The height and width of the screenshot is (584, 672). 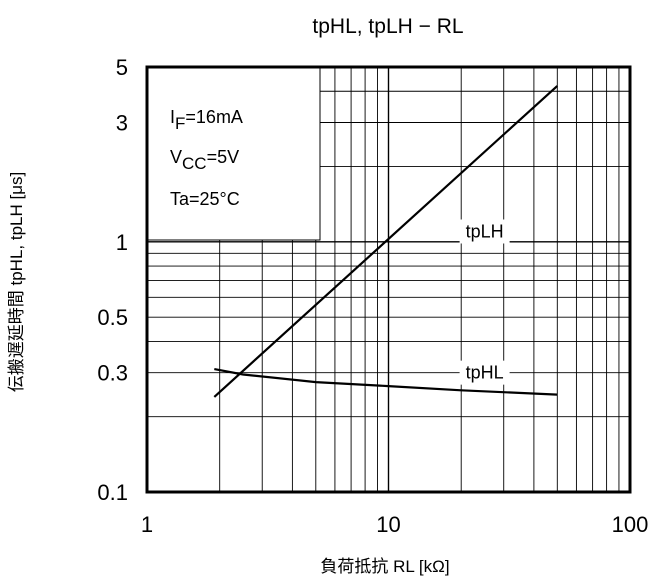 I want to click on condition-if: IF=16mA, so click(x=206, y=120).